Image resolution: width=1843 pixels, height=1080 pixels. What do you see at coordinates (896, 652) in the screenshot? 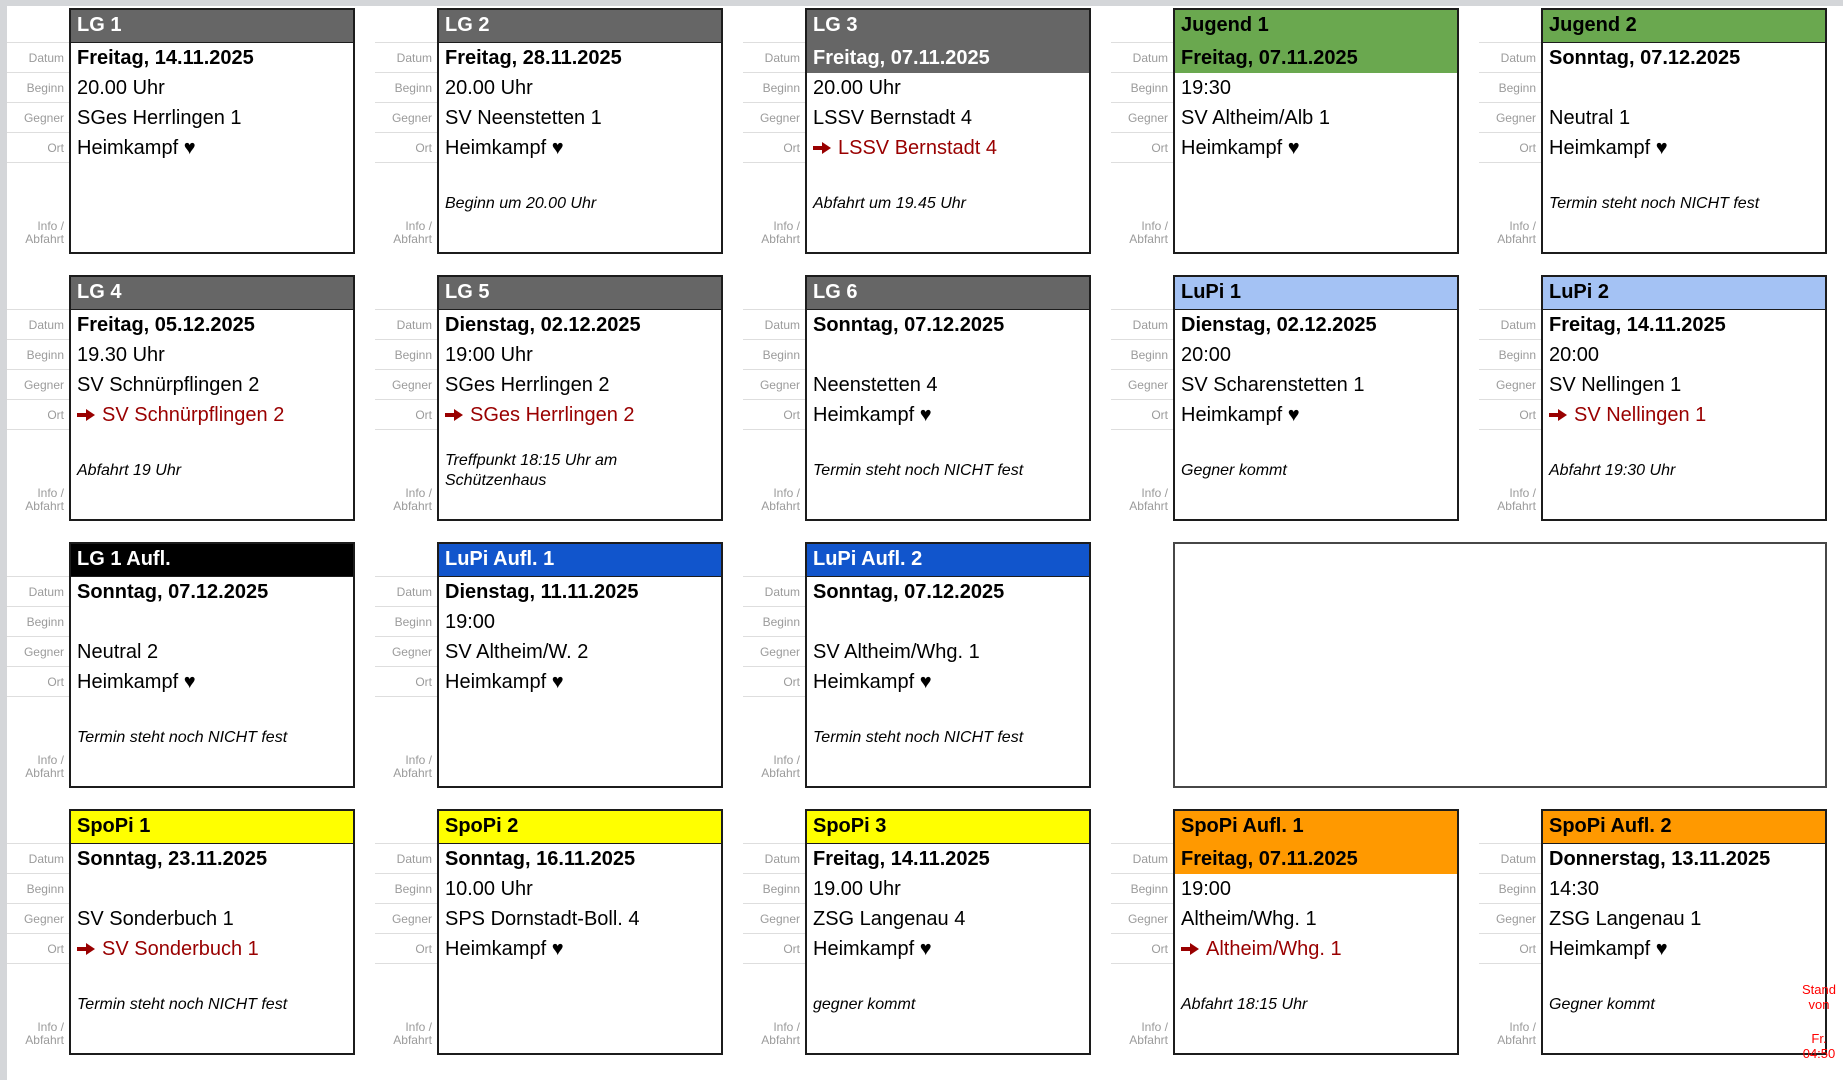
I see `match-opponent: SV Altheim/Whg. 1` at bounding box center [896, 652].